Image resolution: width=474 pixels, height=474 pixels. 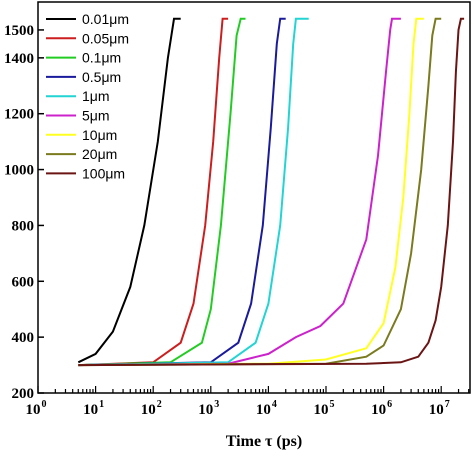 I want to click on y-axis: 200 400 600 800 1000 1200 1400 1500, so click(x=24, y=212).